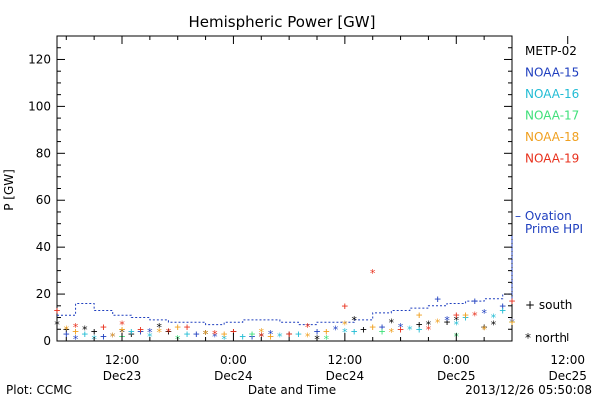  What do you see at coordinates (456, 376) in the screenshot?
I see `x-tick-date-label: Dec25` at bounding box center [456, 376].